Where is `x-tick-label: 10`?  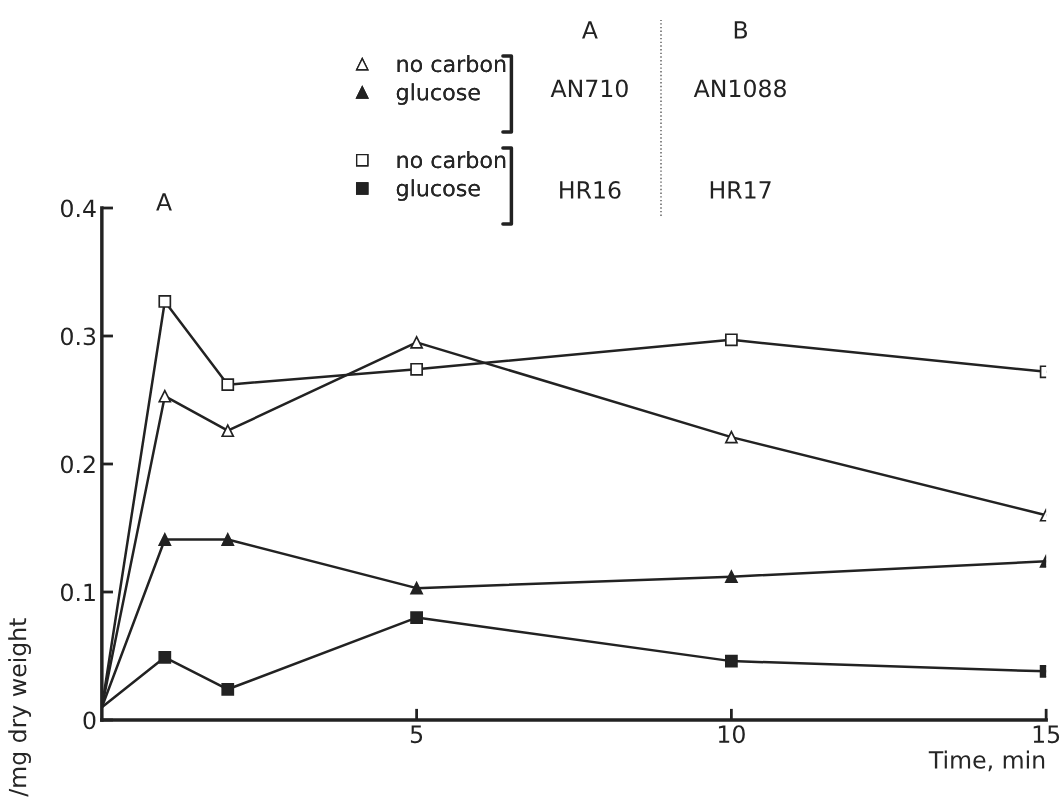
x-tick-label: 10 is located at coordinates (731, 734).